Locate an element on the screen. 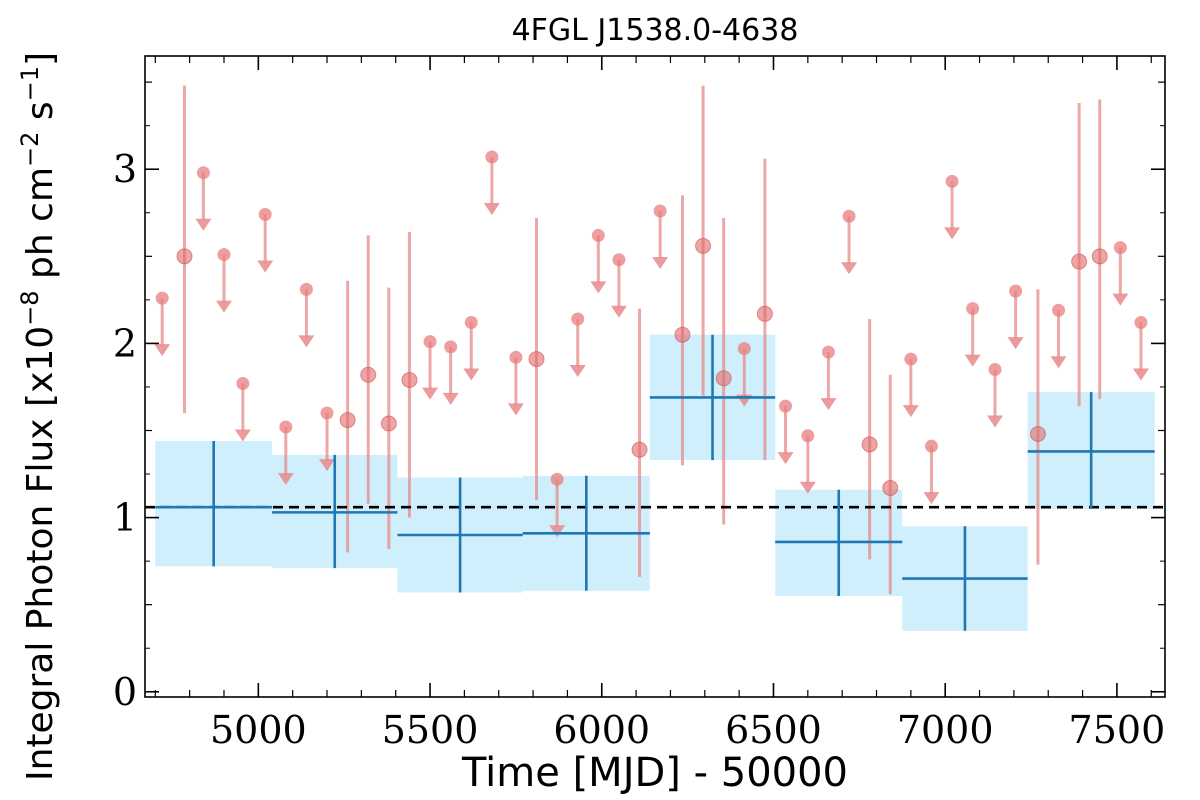 The image size is (1200, 800). y-axis-label-part: Integral Photon Flux [x10 is located at coordinates (40, 553).